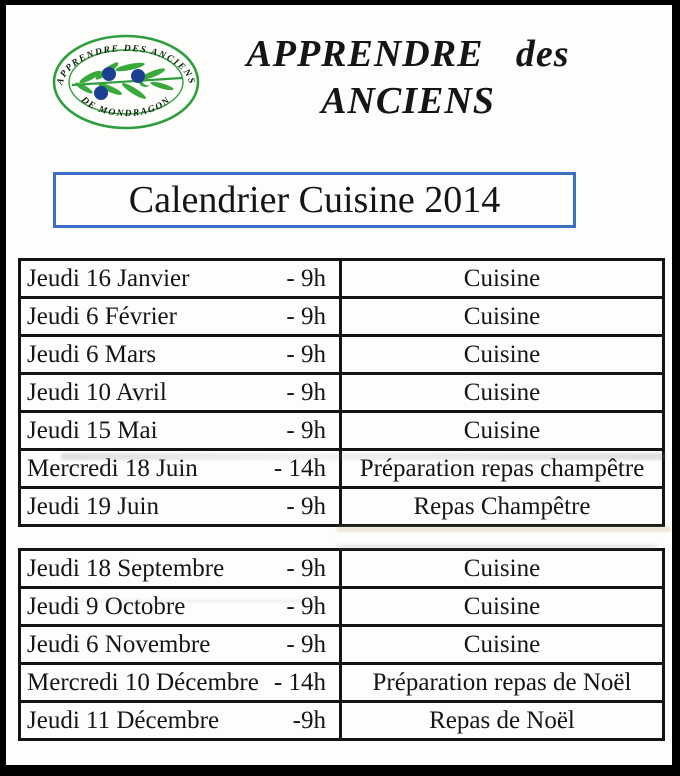  Describe the element at coordinates (180, 316) in the screenshot. I see `date-time-cell: Jeudi 6 Février - 9h` at that location.